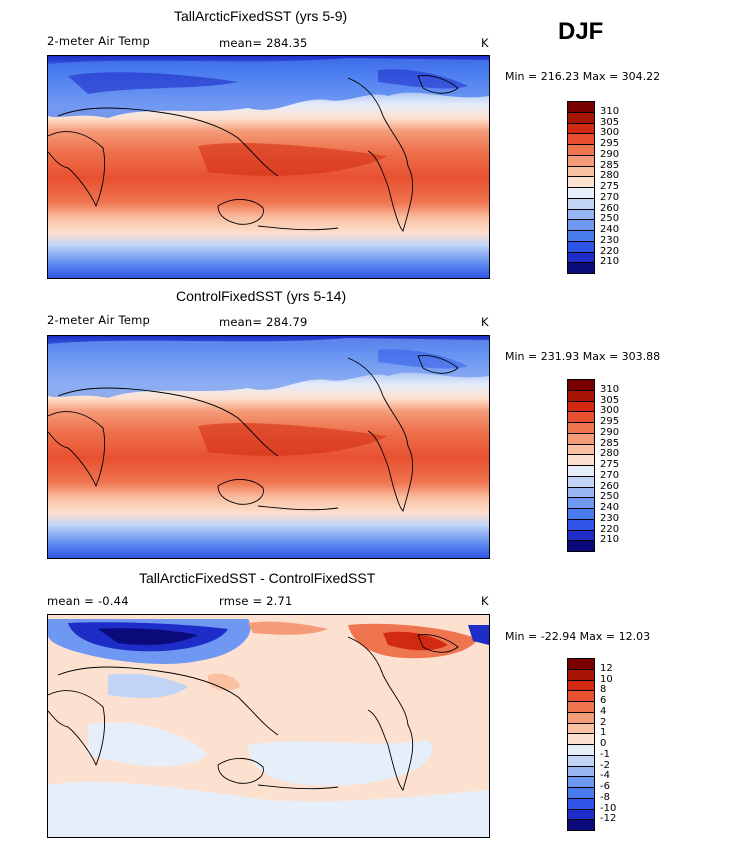 The width and height of the screenshot is (733, 842). I want to click on panel3-colorbar: 12 10 8 6 4 2 1 0 -1 -2 -4 -6 -8 -10 -12, so click(607, 744).